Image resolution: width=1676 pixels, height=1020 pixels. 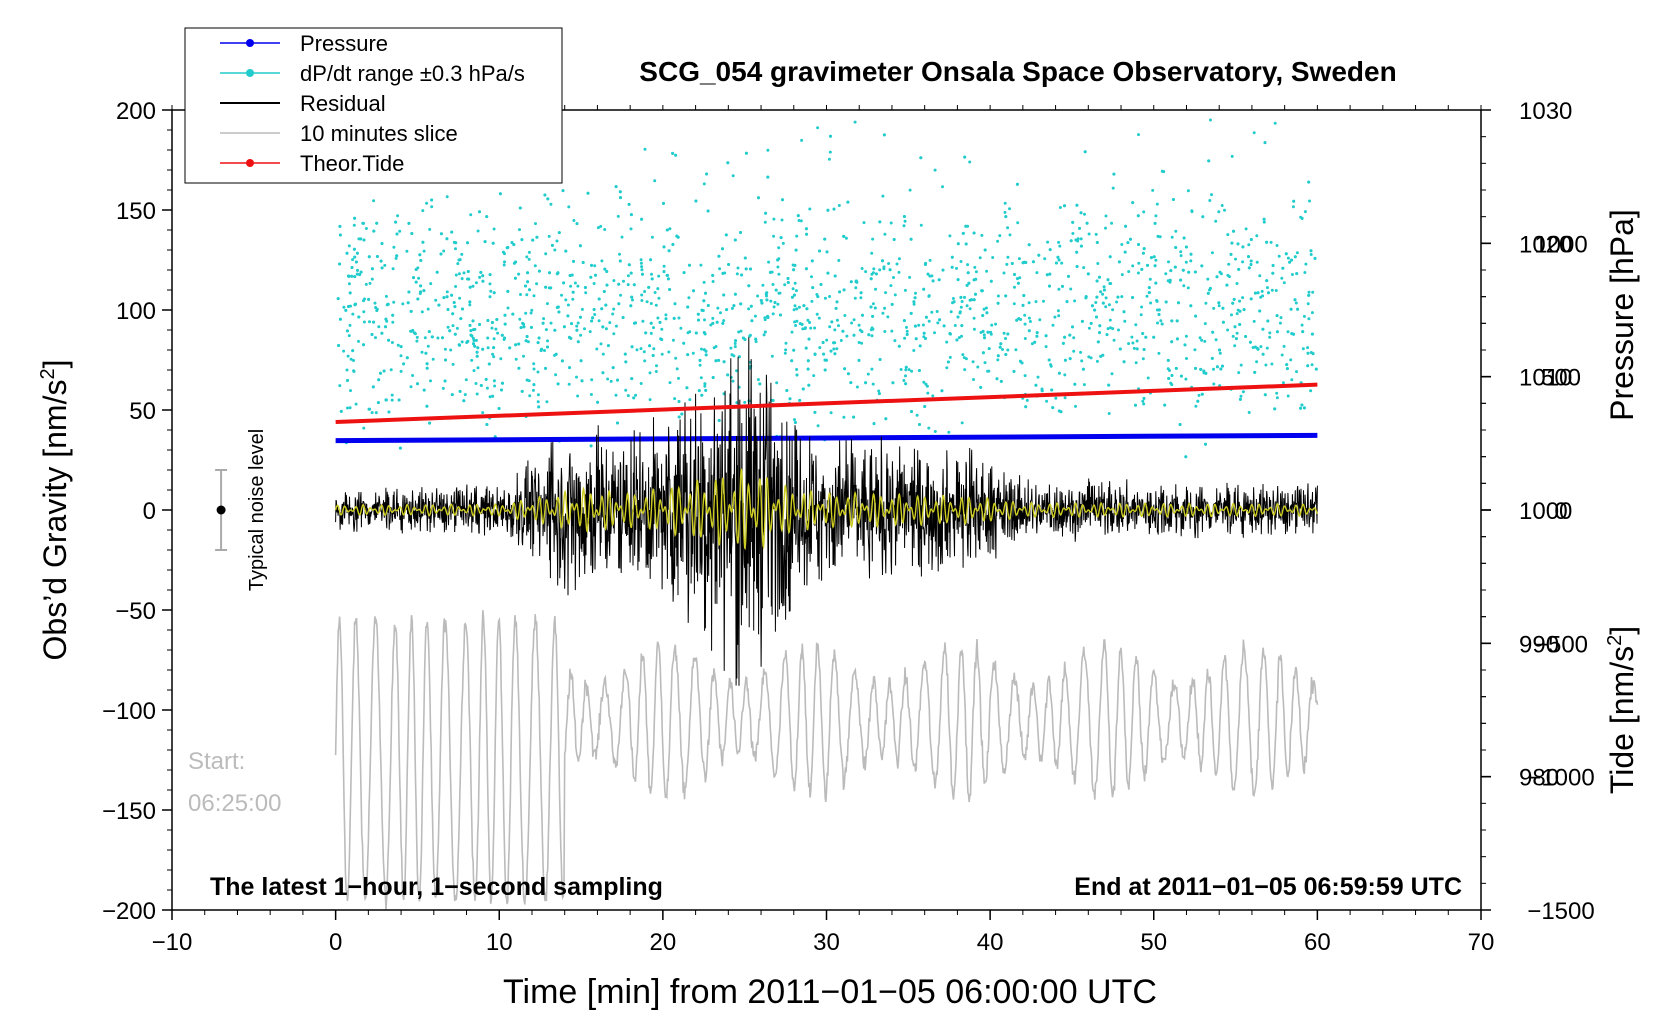 I want to click on pressure-tick-label: 1030, so click(x=1545, y=111).